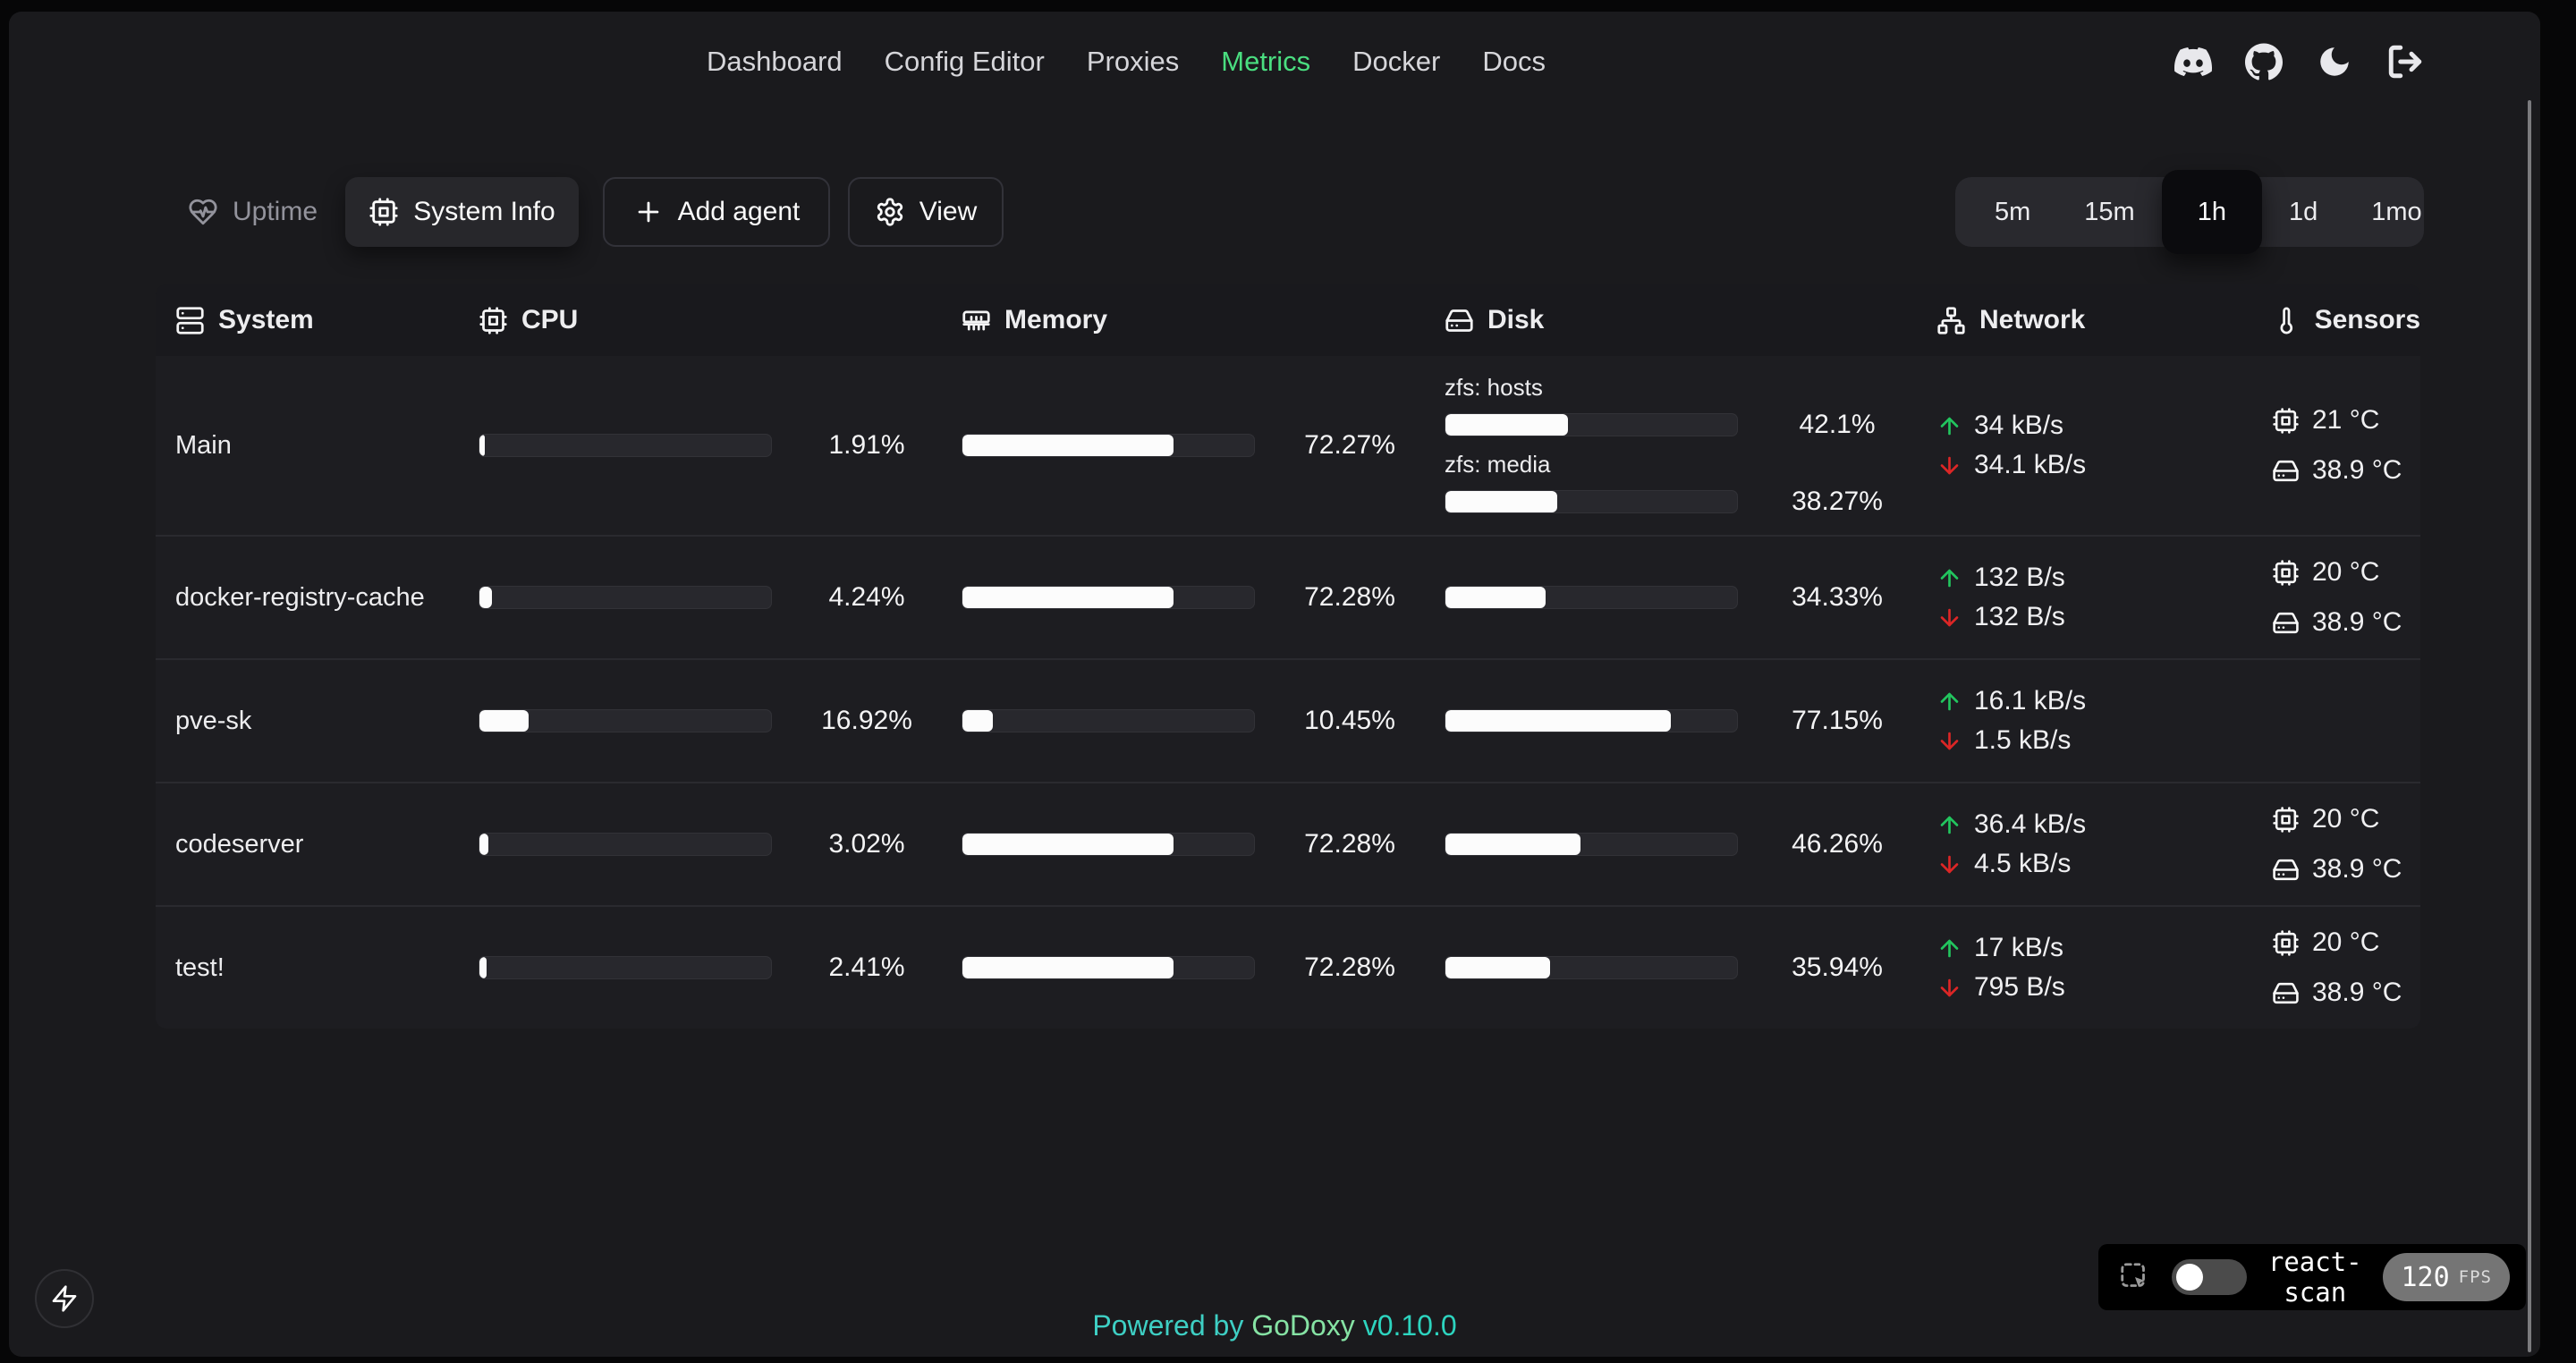 The height and width of the screenshot is (1363, 2576). Describe the element at coordinates (964, 62) in the screenshot. I see `nav-link-config-editor: Config Editor` at that location.